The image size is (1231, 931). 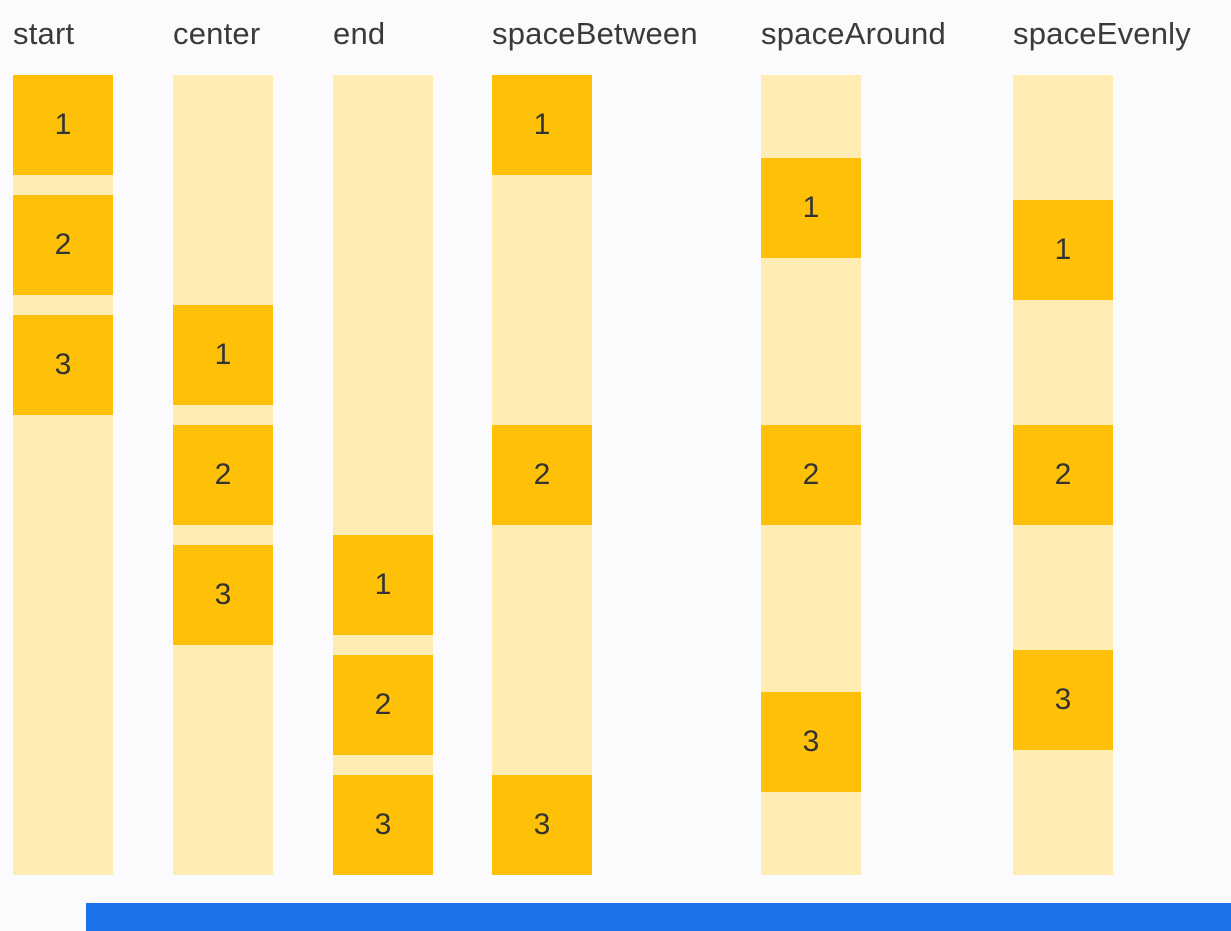 I want to click on column-label-center: center, so click(x=217, y=33).